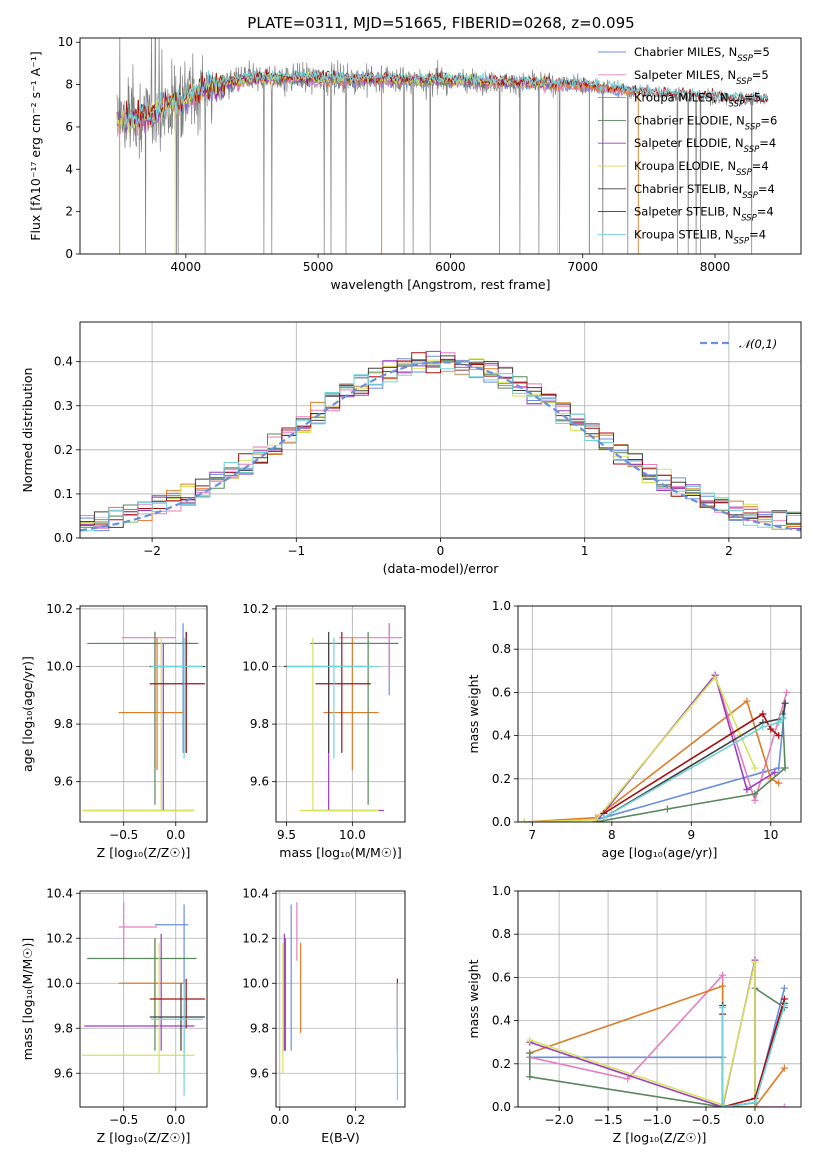  What do you see at coordinates (279, 1120) in the screenshot?
I see `x-tick-label: 0.0` at bounding box center [279, 1120].